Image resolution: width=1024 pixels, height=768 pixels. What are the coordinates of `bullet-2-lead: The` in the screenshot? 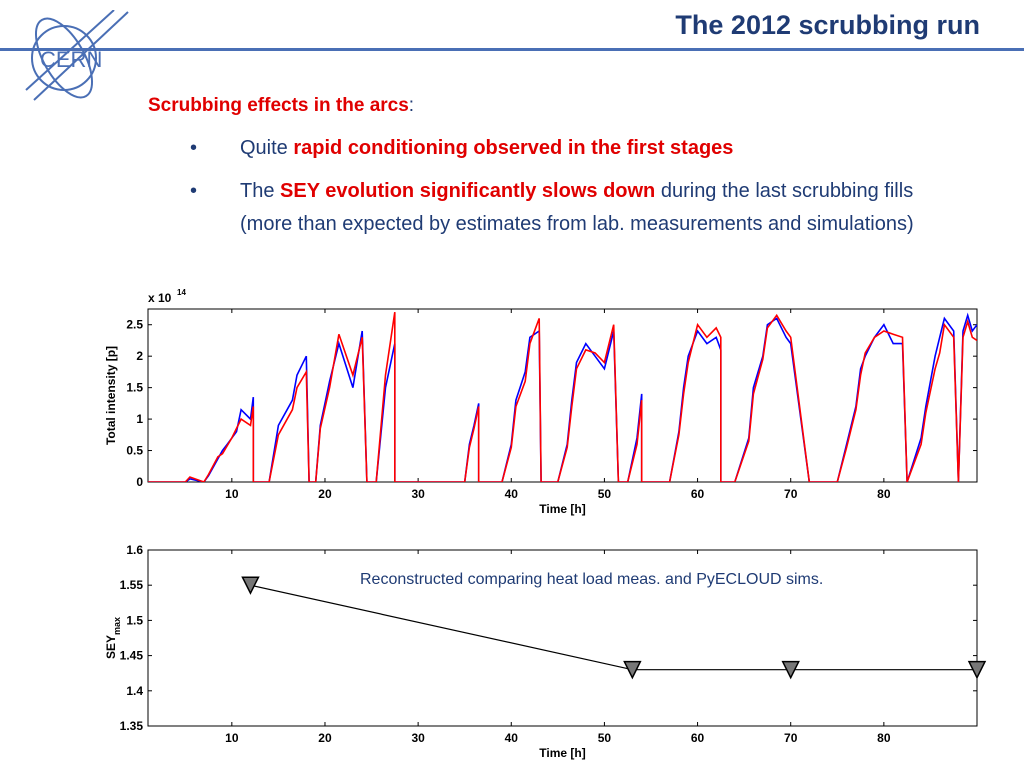 It's located at (260, 191).